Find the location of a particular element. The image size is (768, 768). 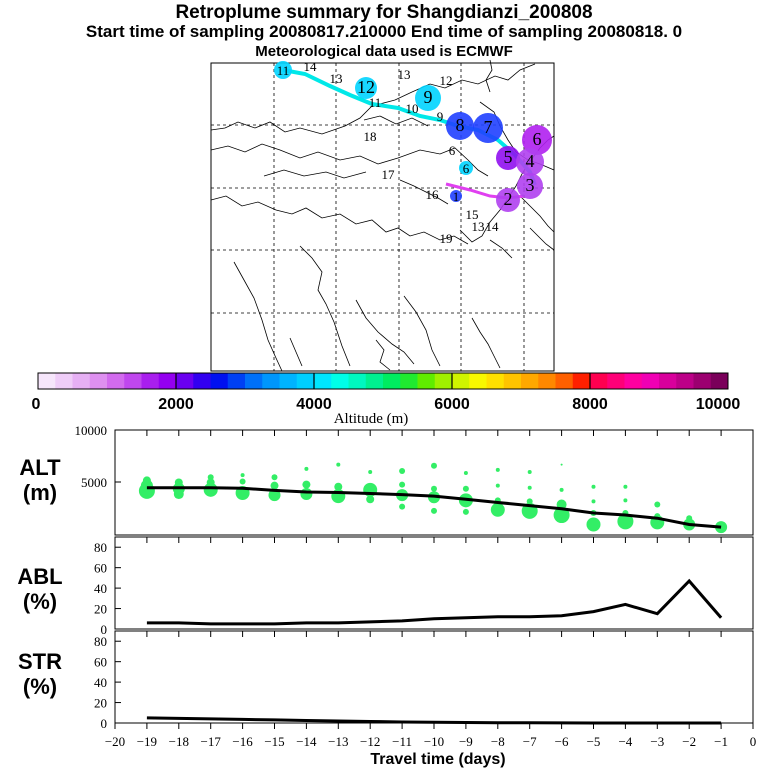

alt-ytick: 10000 is located at coordinates (91, 430).